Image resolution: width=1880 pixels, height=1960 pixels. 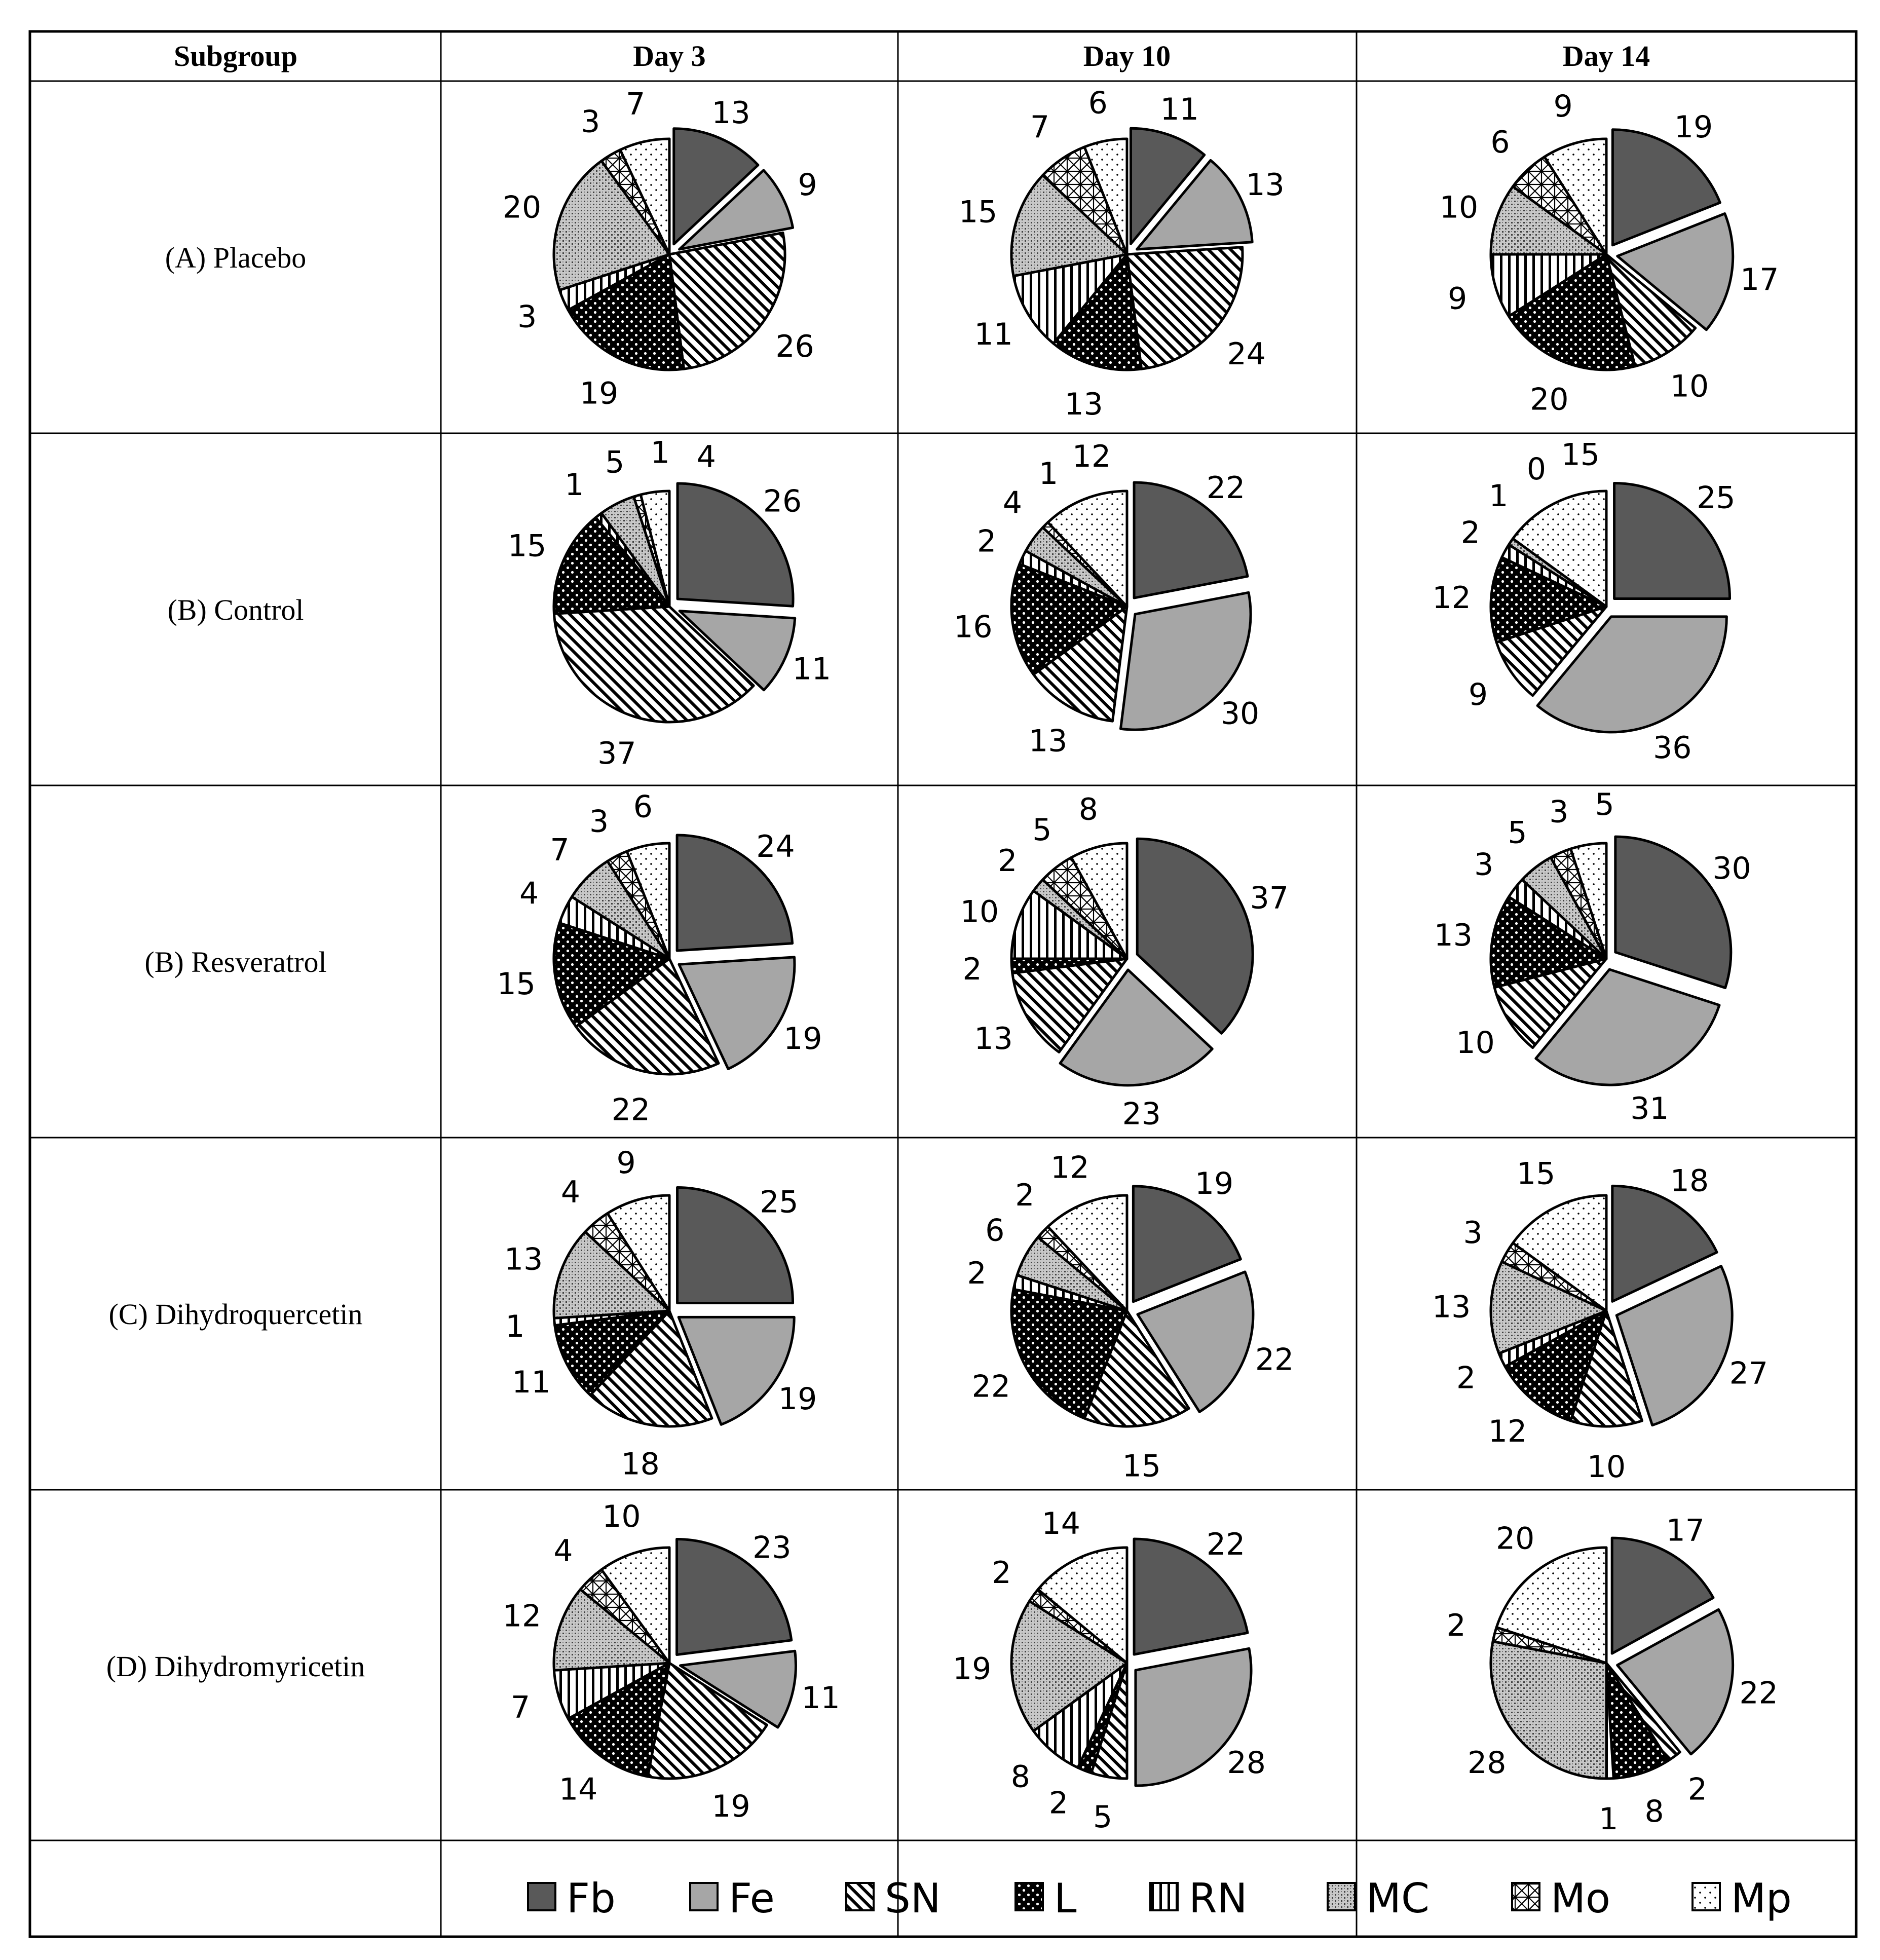 I want to click on slice-rn, so click(x=1070, y=299).